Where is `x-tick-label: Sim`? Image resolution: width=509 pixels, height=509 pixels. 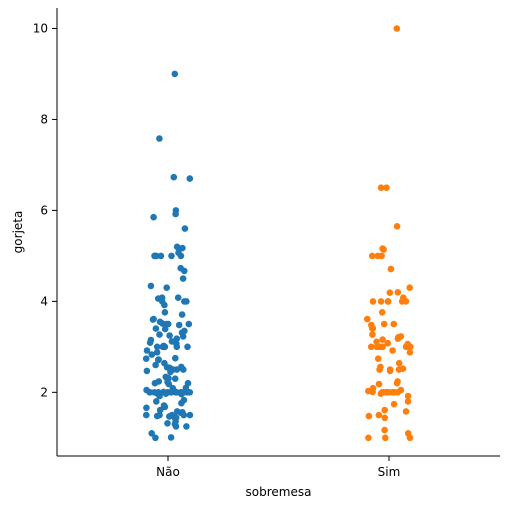 x-tick-label: Sim is located at coordinates (389, 472).